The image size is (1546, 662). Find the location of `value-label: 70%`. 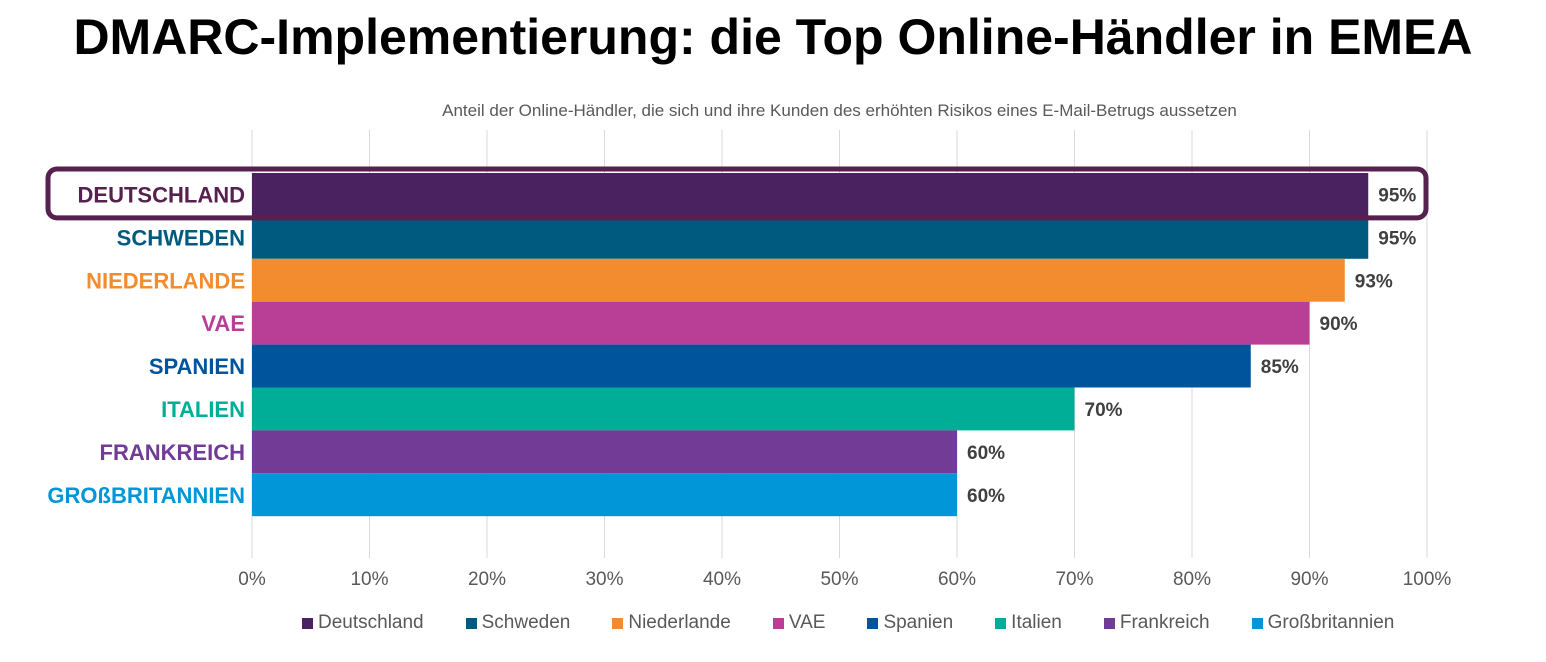

value-label: 70% is located at coordinates (1104, 410).